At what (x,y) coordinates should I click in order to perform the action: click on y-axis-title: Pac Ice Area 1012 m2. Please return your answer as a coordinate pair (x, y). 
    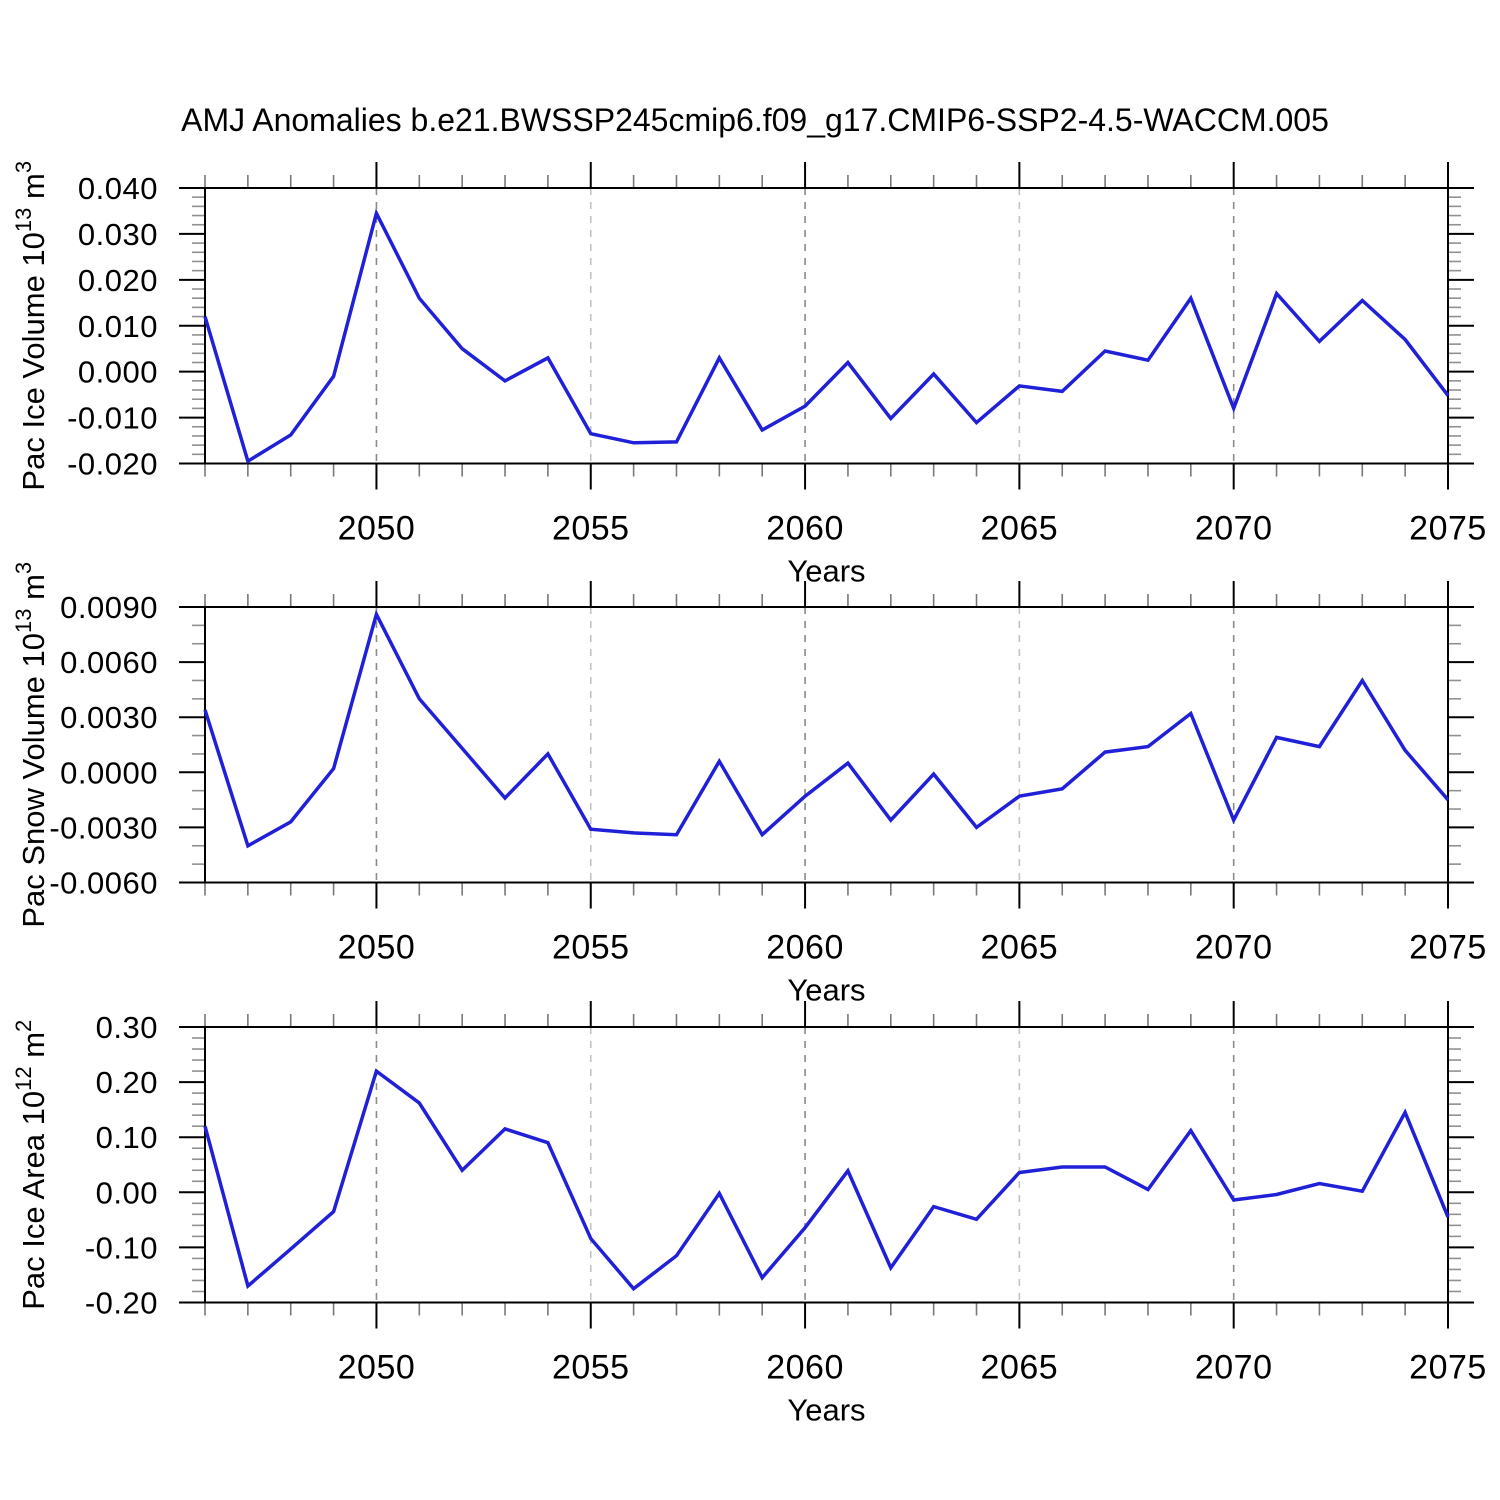
    Looking at the image, I should click on (31, 1165).